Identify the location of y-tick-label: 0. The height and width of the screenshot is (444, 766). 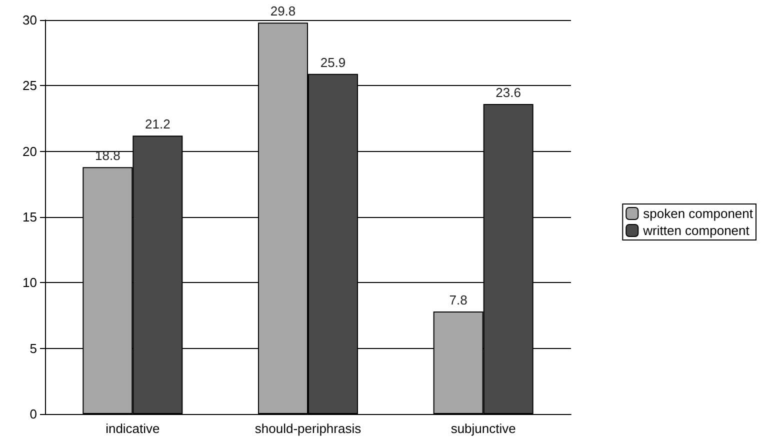
(33, 414).